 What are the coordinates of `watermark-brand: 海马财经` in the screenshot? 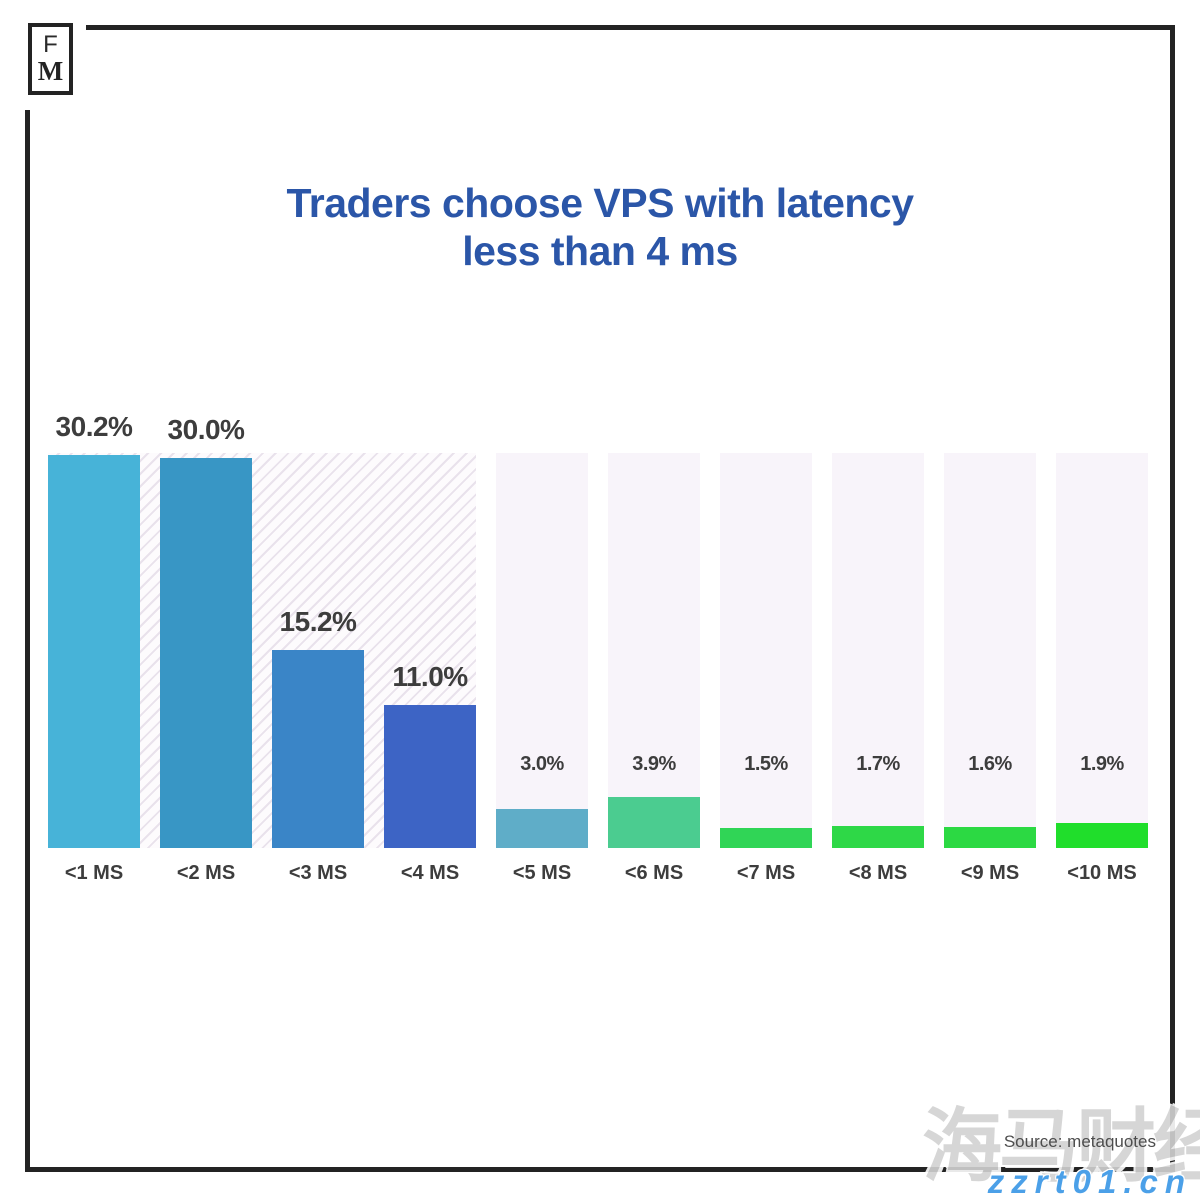 It's located at (1061, 1146).